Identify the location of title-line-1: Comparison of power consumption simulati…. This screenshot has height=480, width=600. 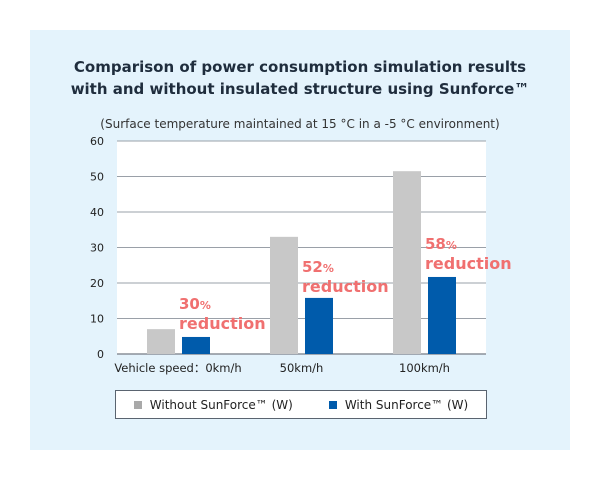
(300, 67).